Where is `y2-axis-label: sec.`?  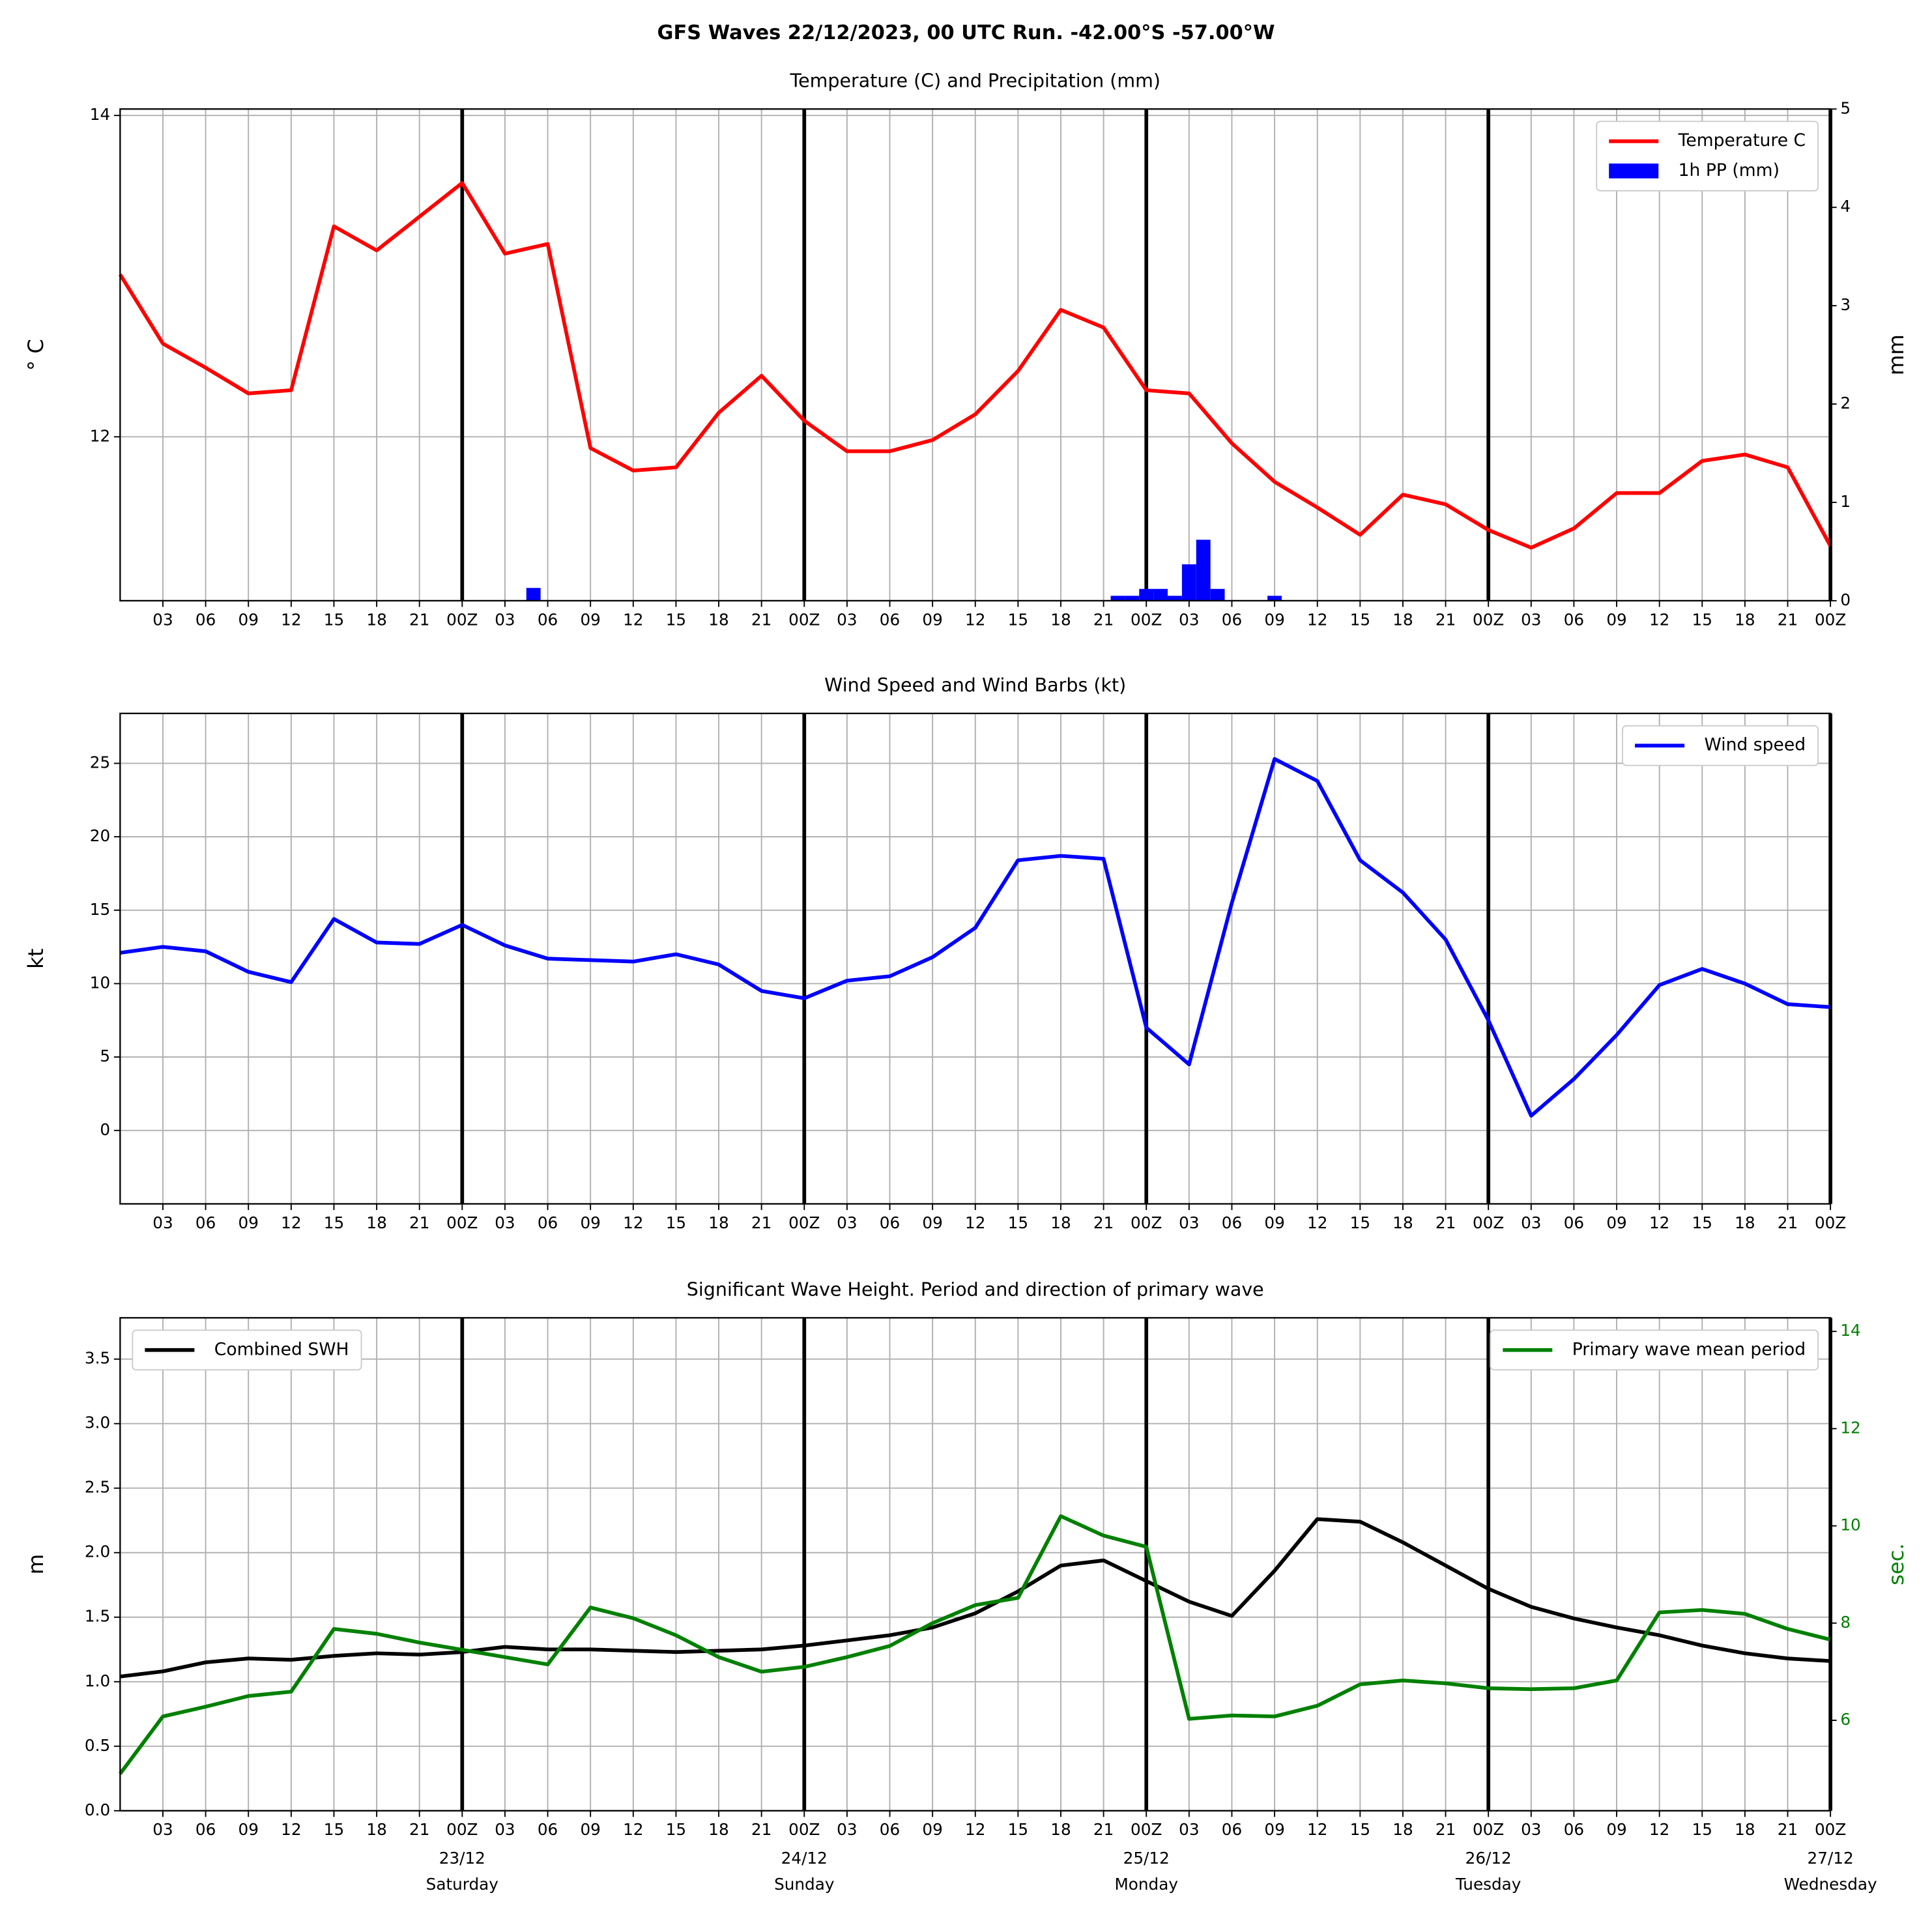 y2-axis-label: sec. is located at coordinates (1896, 1564).